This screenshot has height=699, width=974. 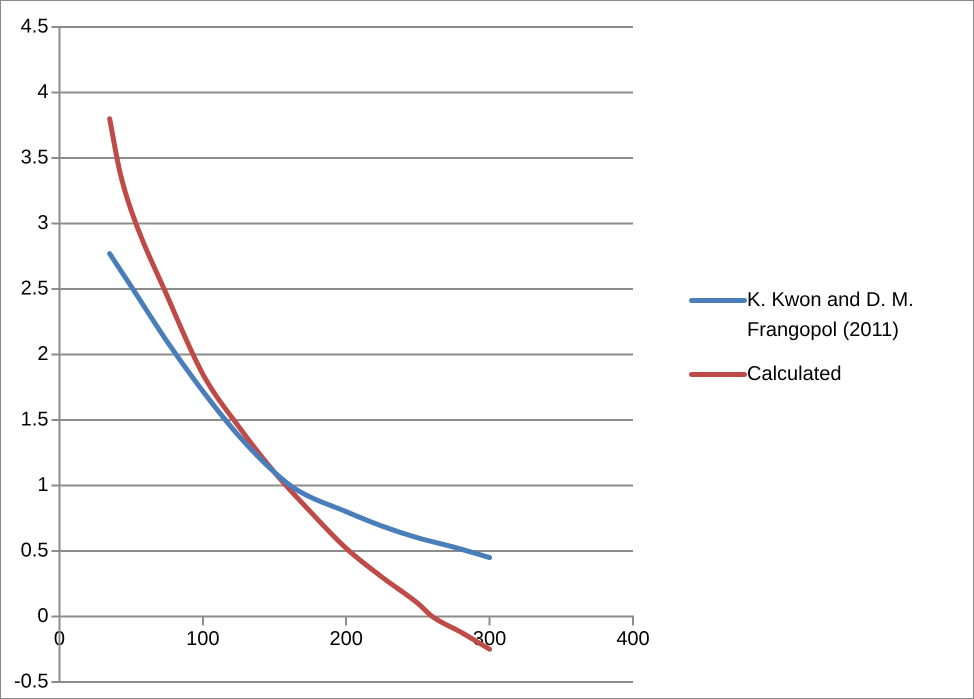 I want to click on y-tick-label: 2.5, so click(x=34, y=289).